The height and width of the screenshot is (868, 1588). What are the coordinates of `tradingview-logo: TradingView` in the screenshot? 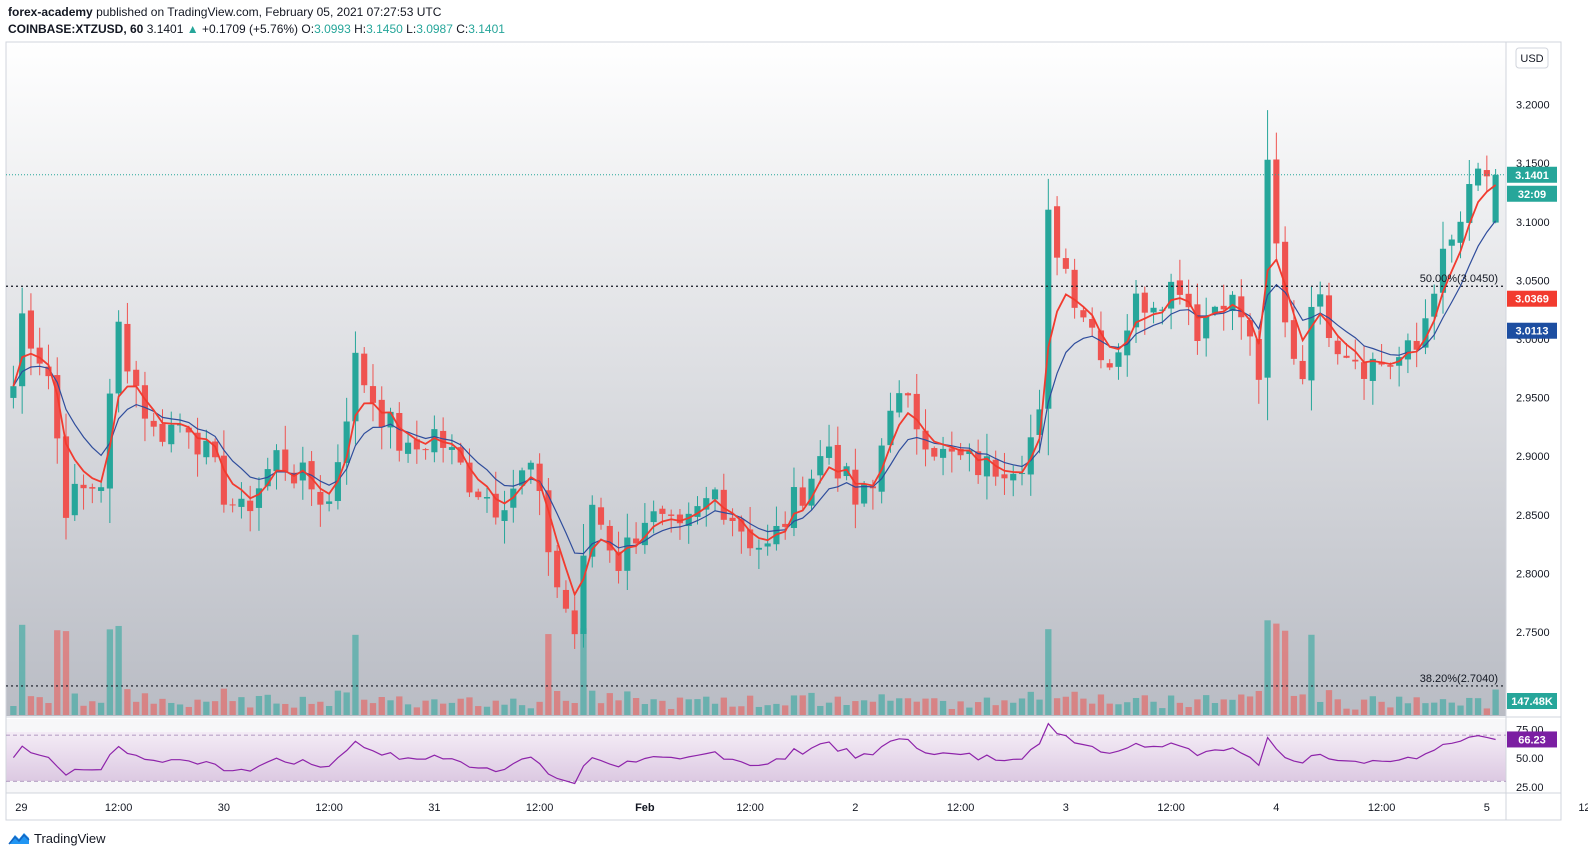 It's located at (57, 838).